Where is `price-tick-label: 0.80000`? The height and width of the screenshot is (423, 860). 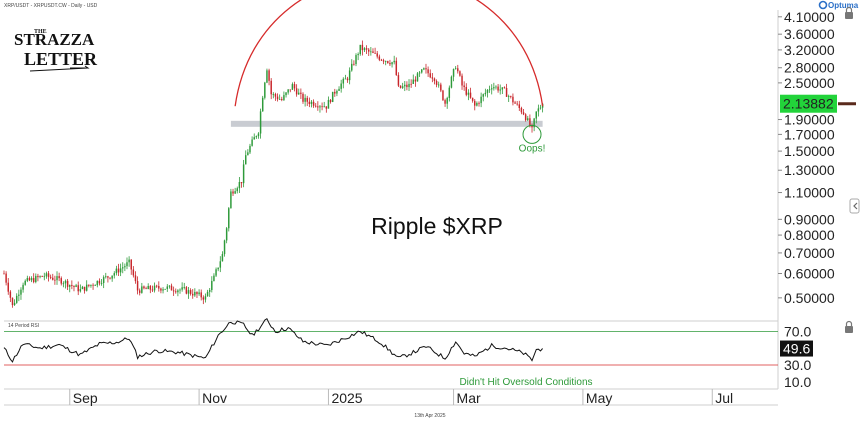
price-tick-label: 0.80000 is located at coordinates (809, 235).